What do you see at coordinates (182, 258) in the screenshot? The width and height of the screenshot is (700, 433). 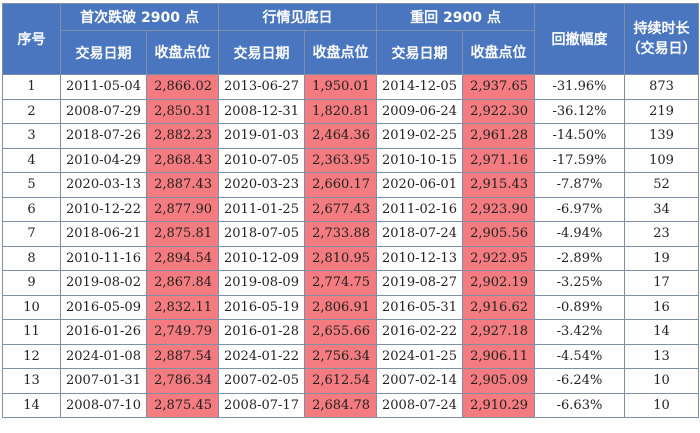 I see `cell-first-break-close: 2,894.54` at bounding box center [182, 258].